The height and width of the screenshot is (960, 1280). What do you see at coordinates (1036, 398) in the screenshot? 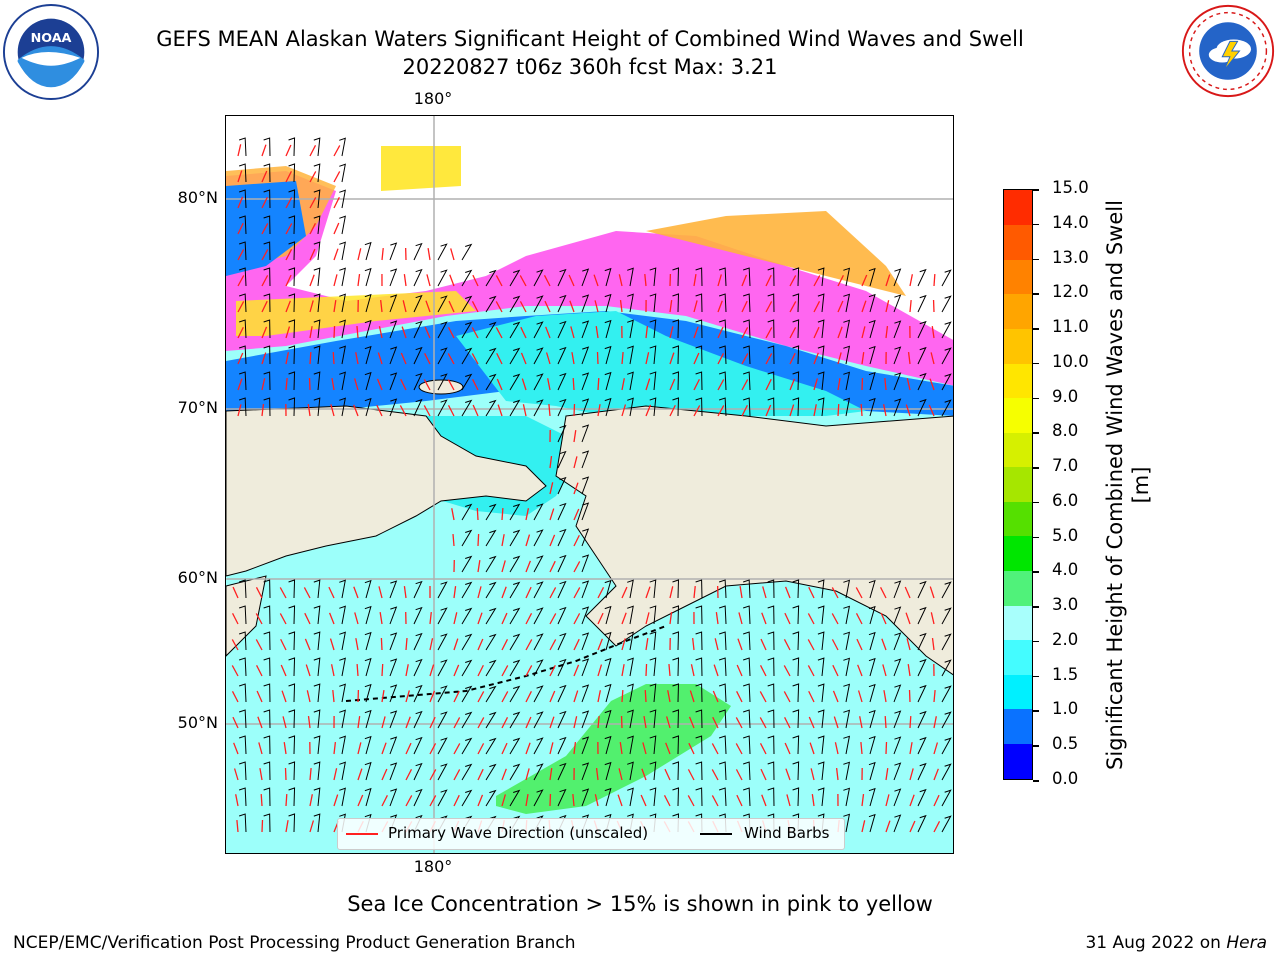
I see `colorbar-tick-mark` at bounding box center [1036, 398].